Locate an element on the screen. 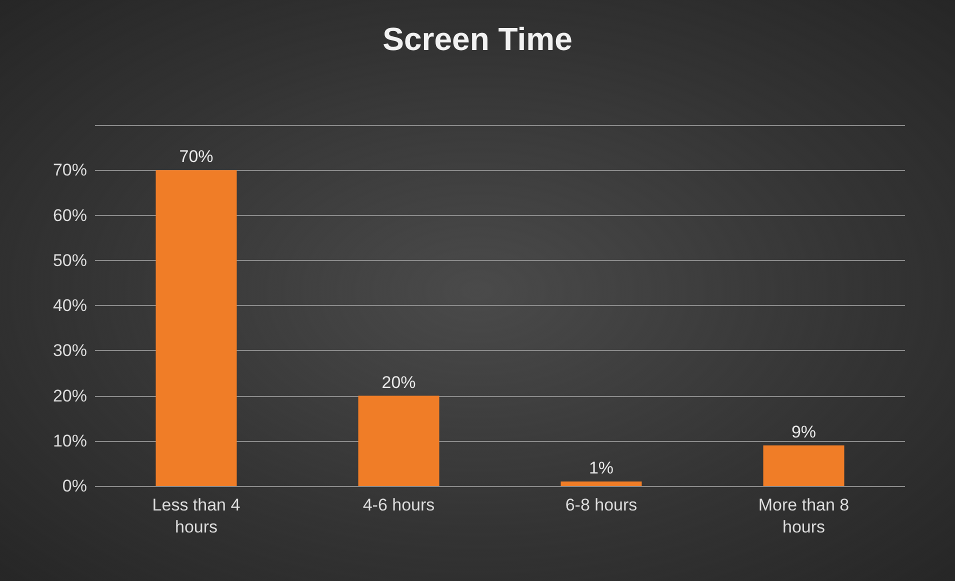 This screenshot has height=581, width=955. y-tick-label: 50% is located at coordinates (69, 260).